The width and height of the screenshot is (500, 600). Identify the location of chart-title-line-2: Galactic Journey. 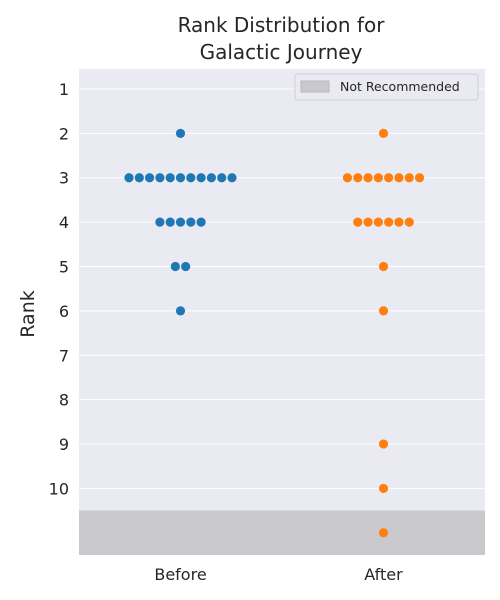
(281, 52).